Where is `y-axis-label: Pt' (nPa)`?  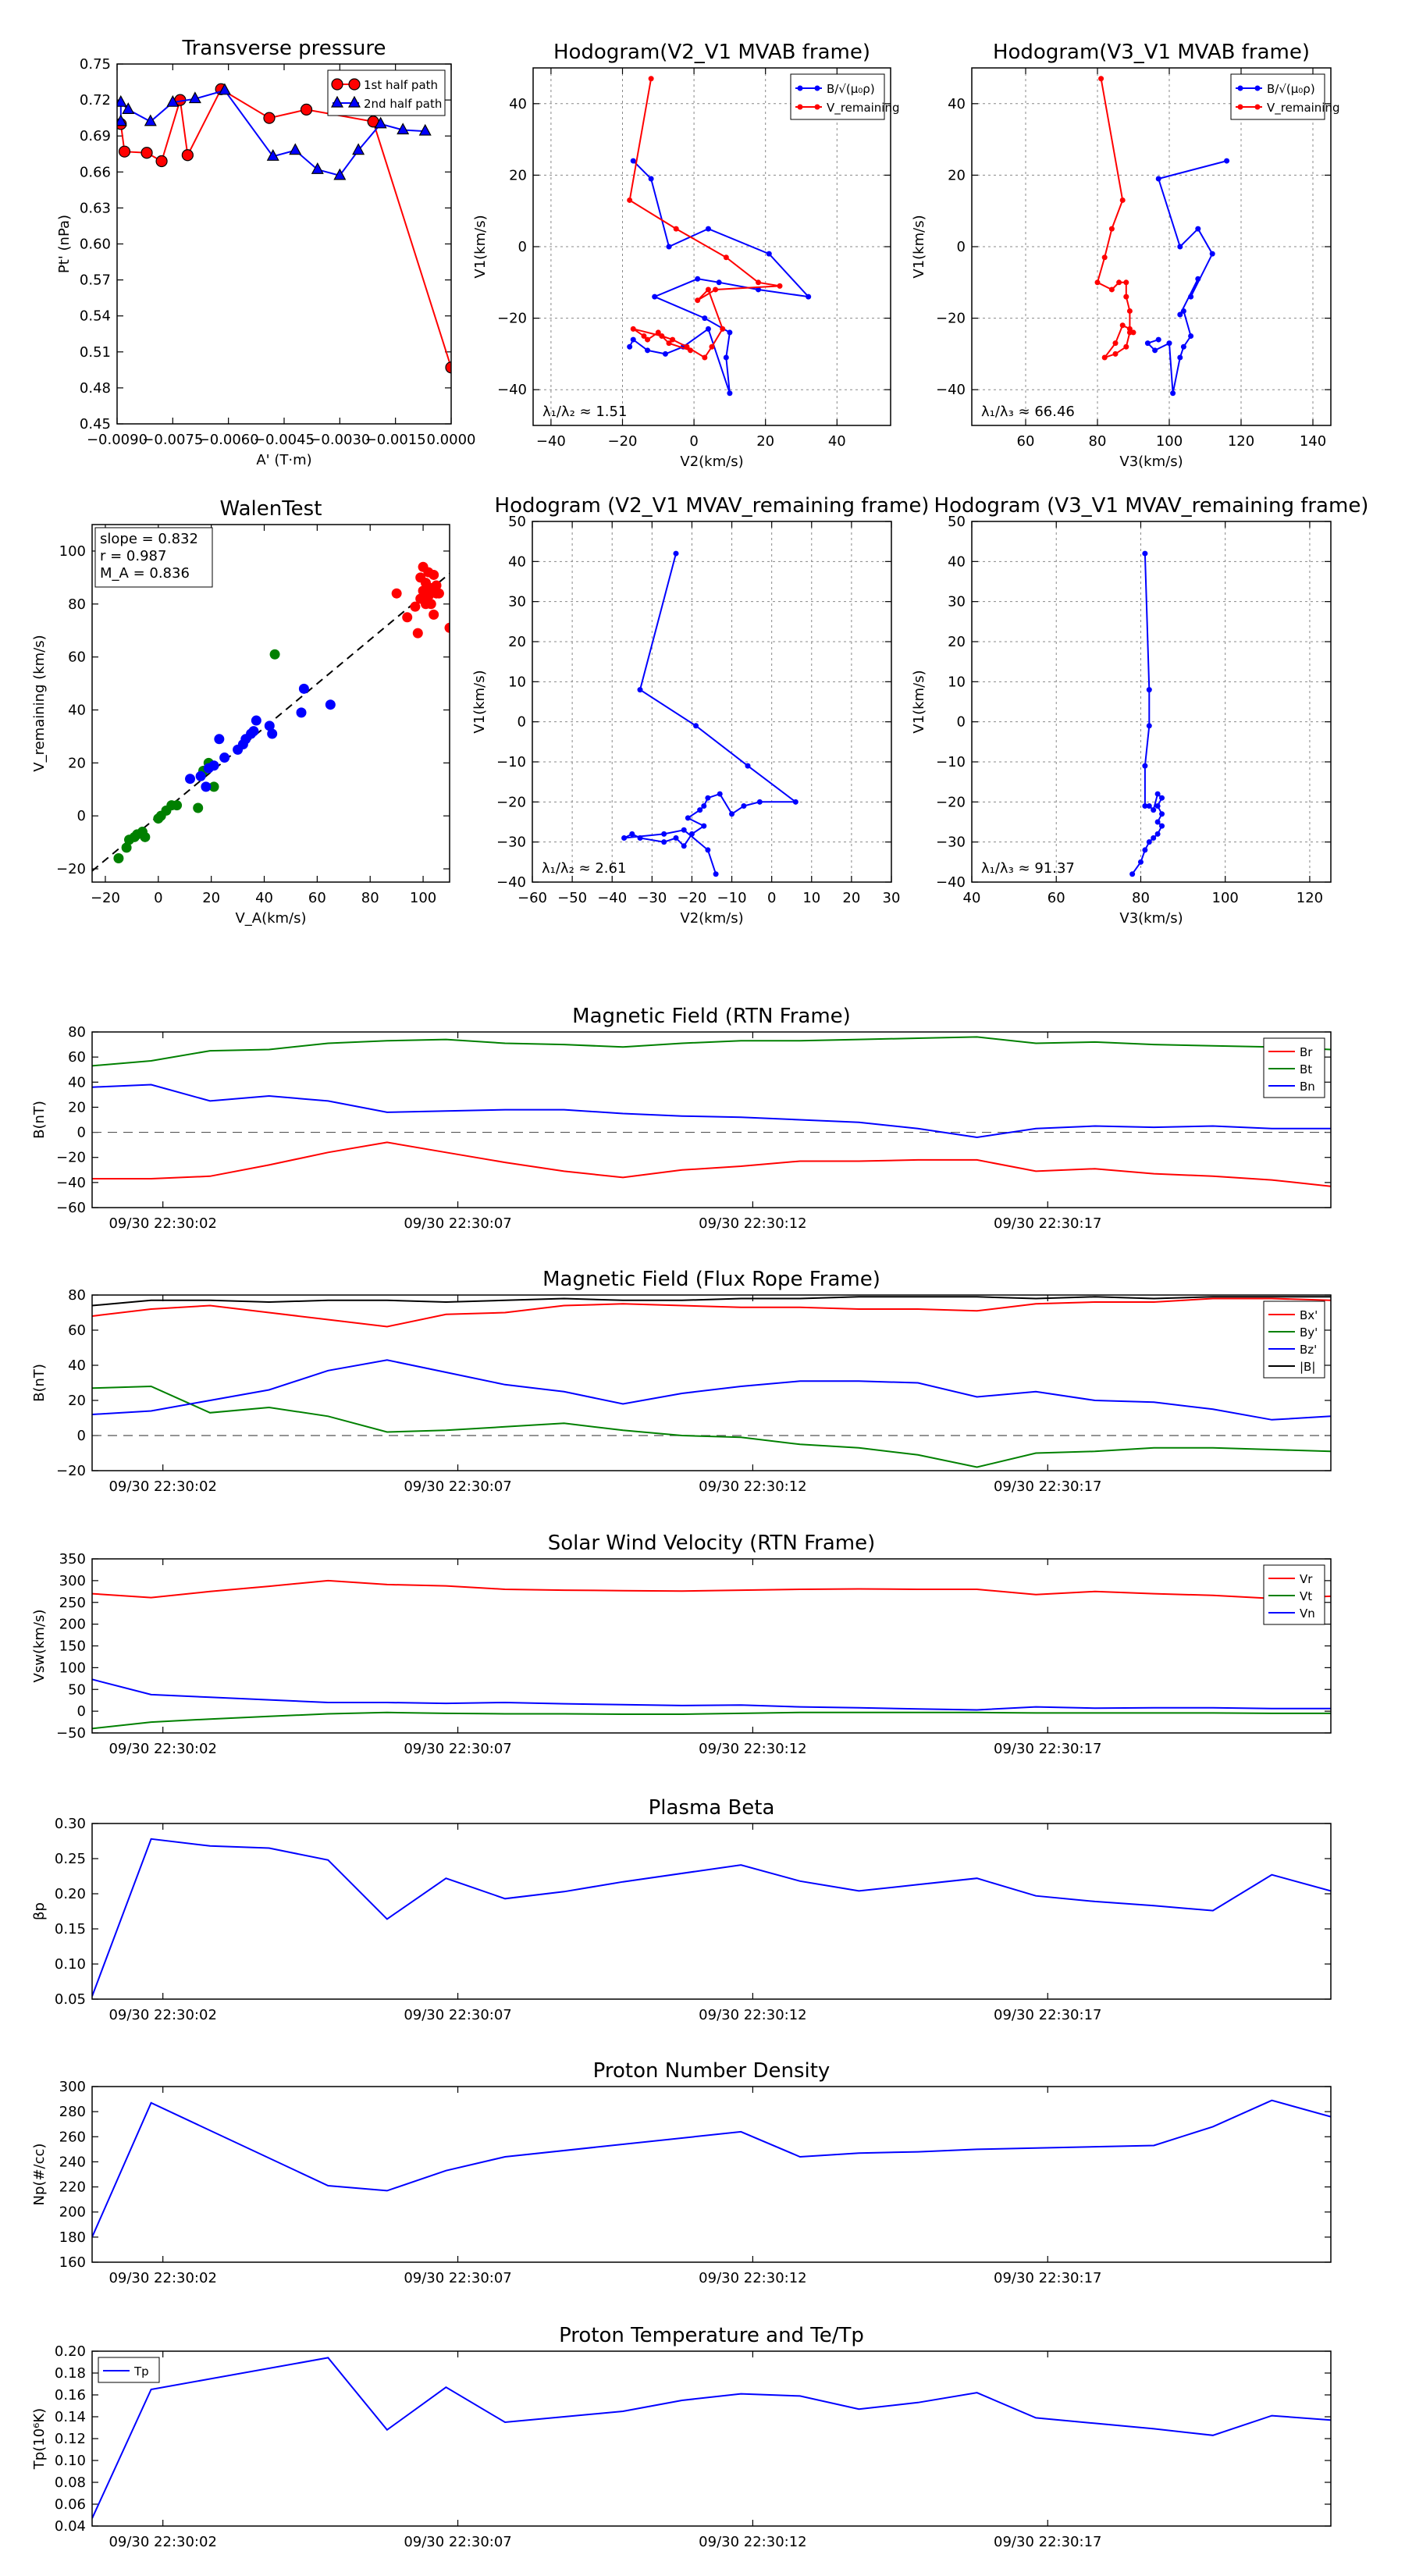 y-axis-label: Pt' (nPa) is located at coordinates (64, 244).